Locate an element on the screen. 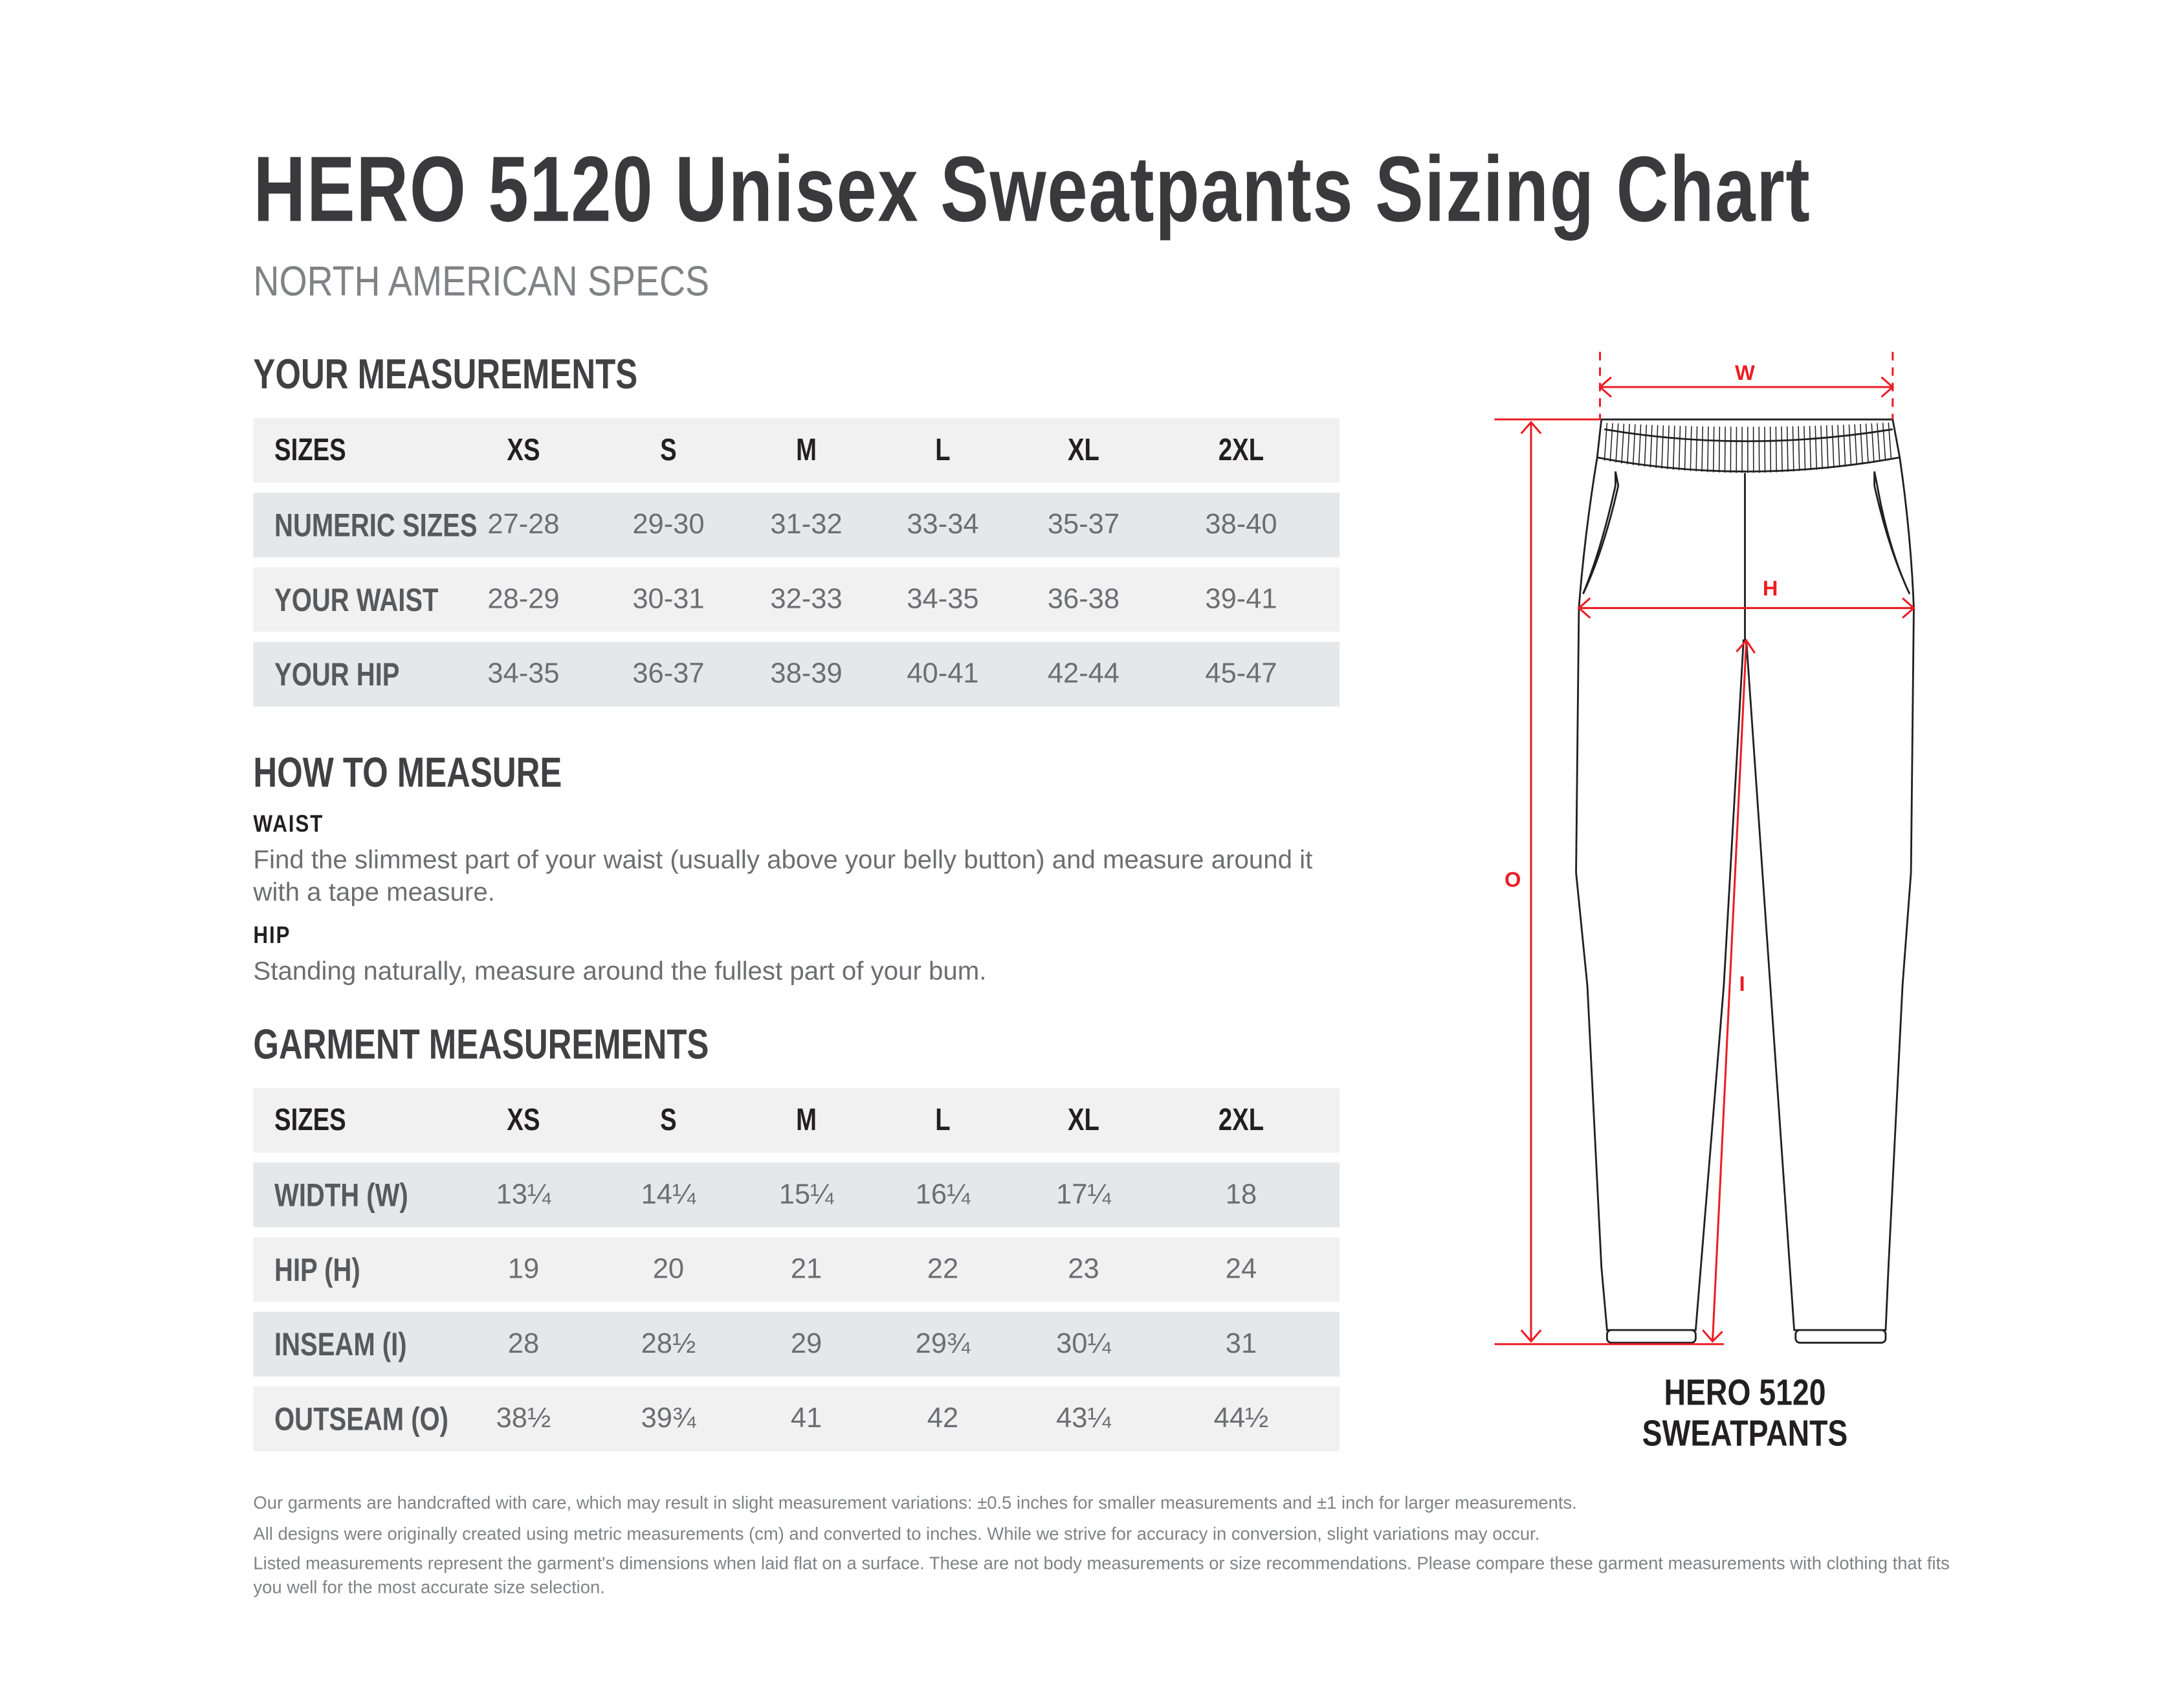 Image resolution: width=2184 pixels, height=1699 pixels. table-row: WIDTH (W) 13¼ 14¼ 15¼ 16¼ 17¼ 18 is located at coordinates (796, 1195).